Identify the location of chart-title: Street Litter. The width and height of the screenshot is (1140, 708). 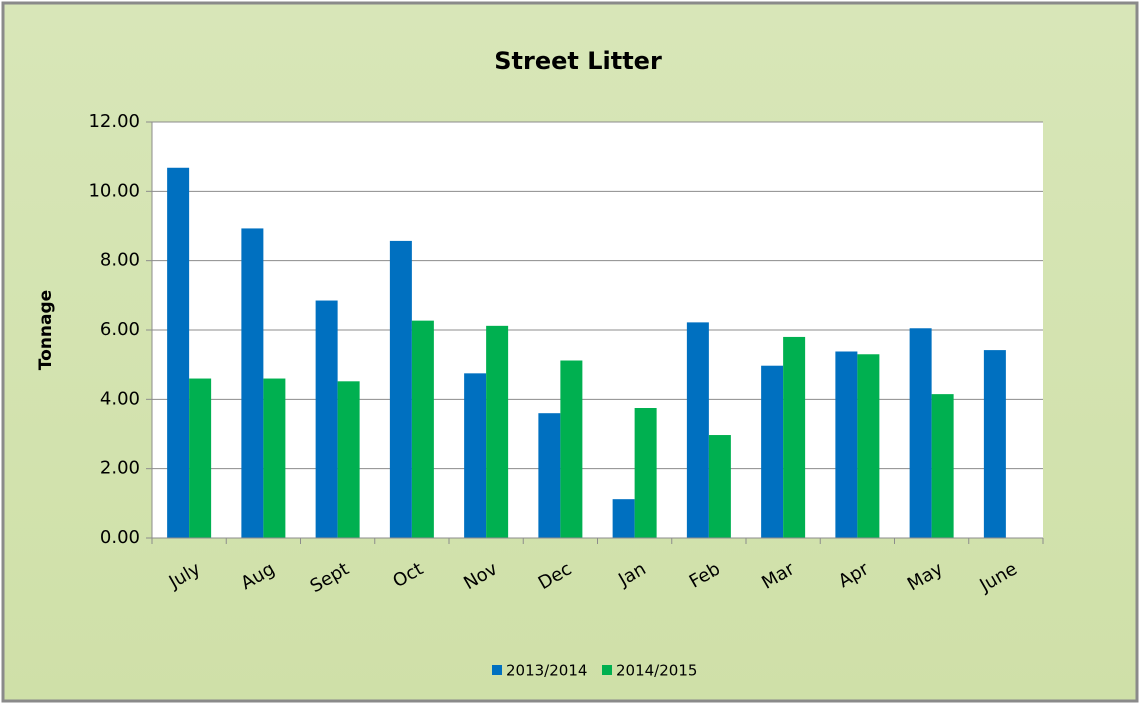
(578, 61).